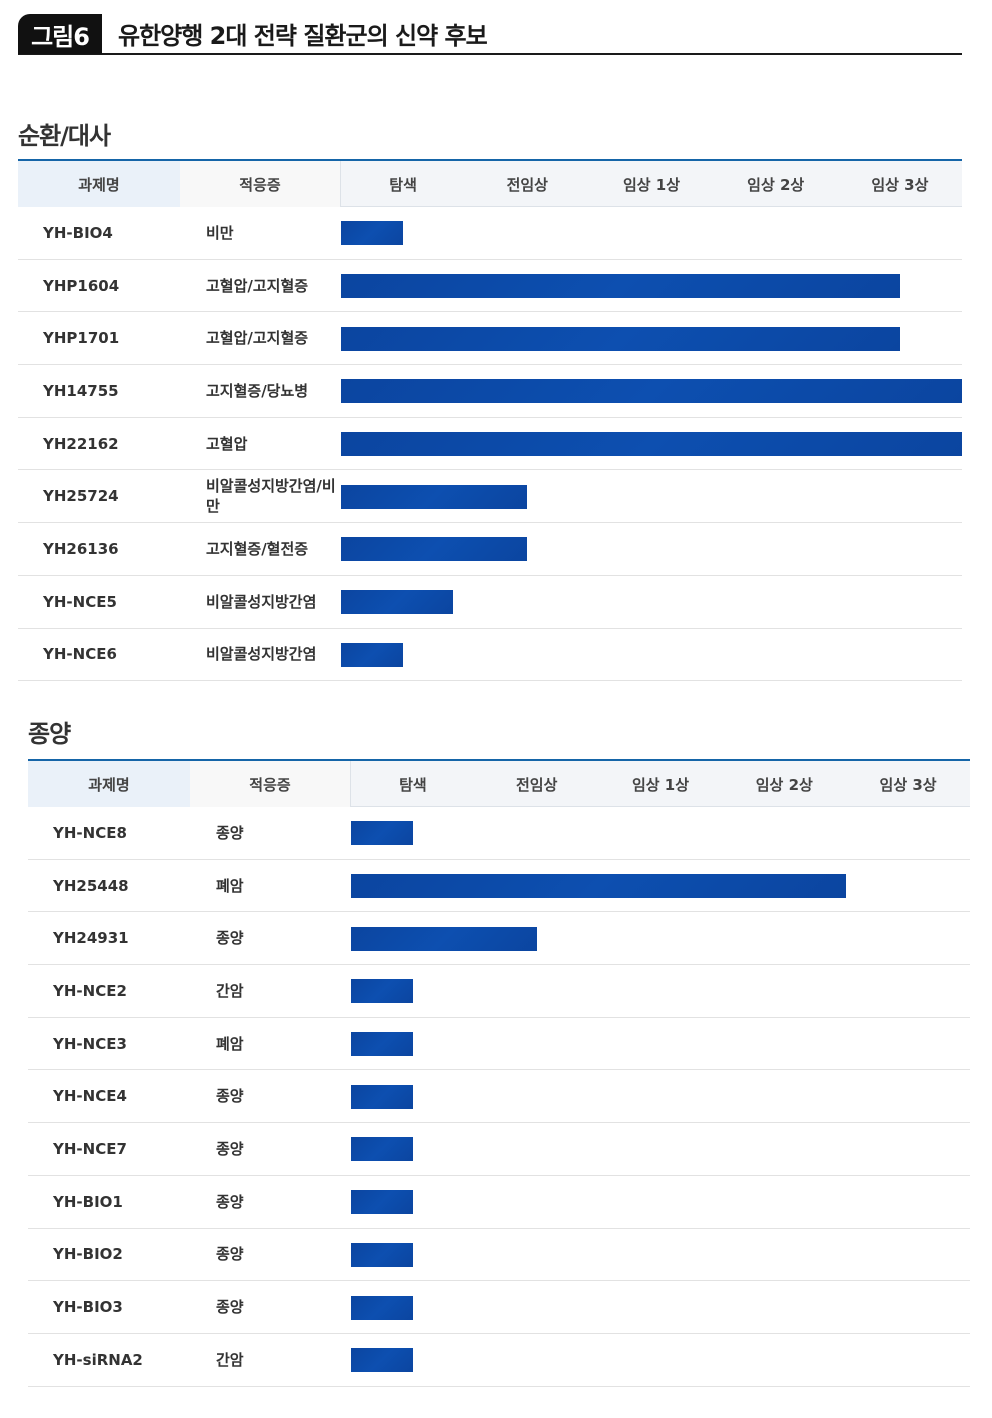 The image size is (992, 1418). What do you see at coordinates (499, 1097) in the screenshot?
I see `table-row: YH-NCE4 종양` at bounding box center [499, 1097].